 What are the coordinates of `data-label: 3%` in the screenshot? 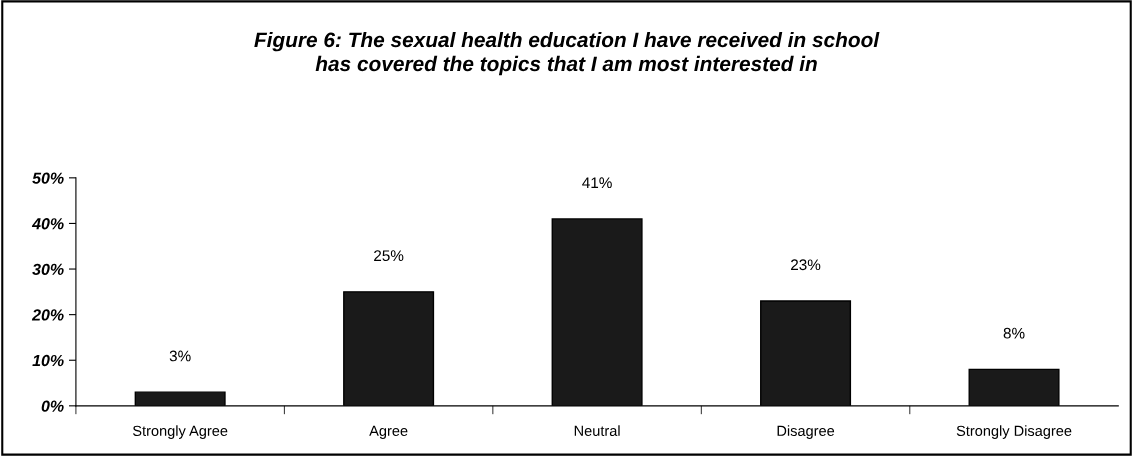 It's located at (180, 356).